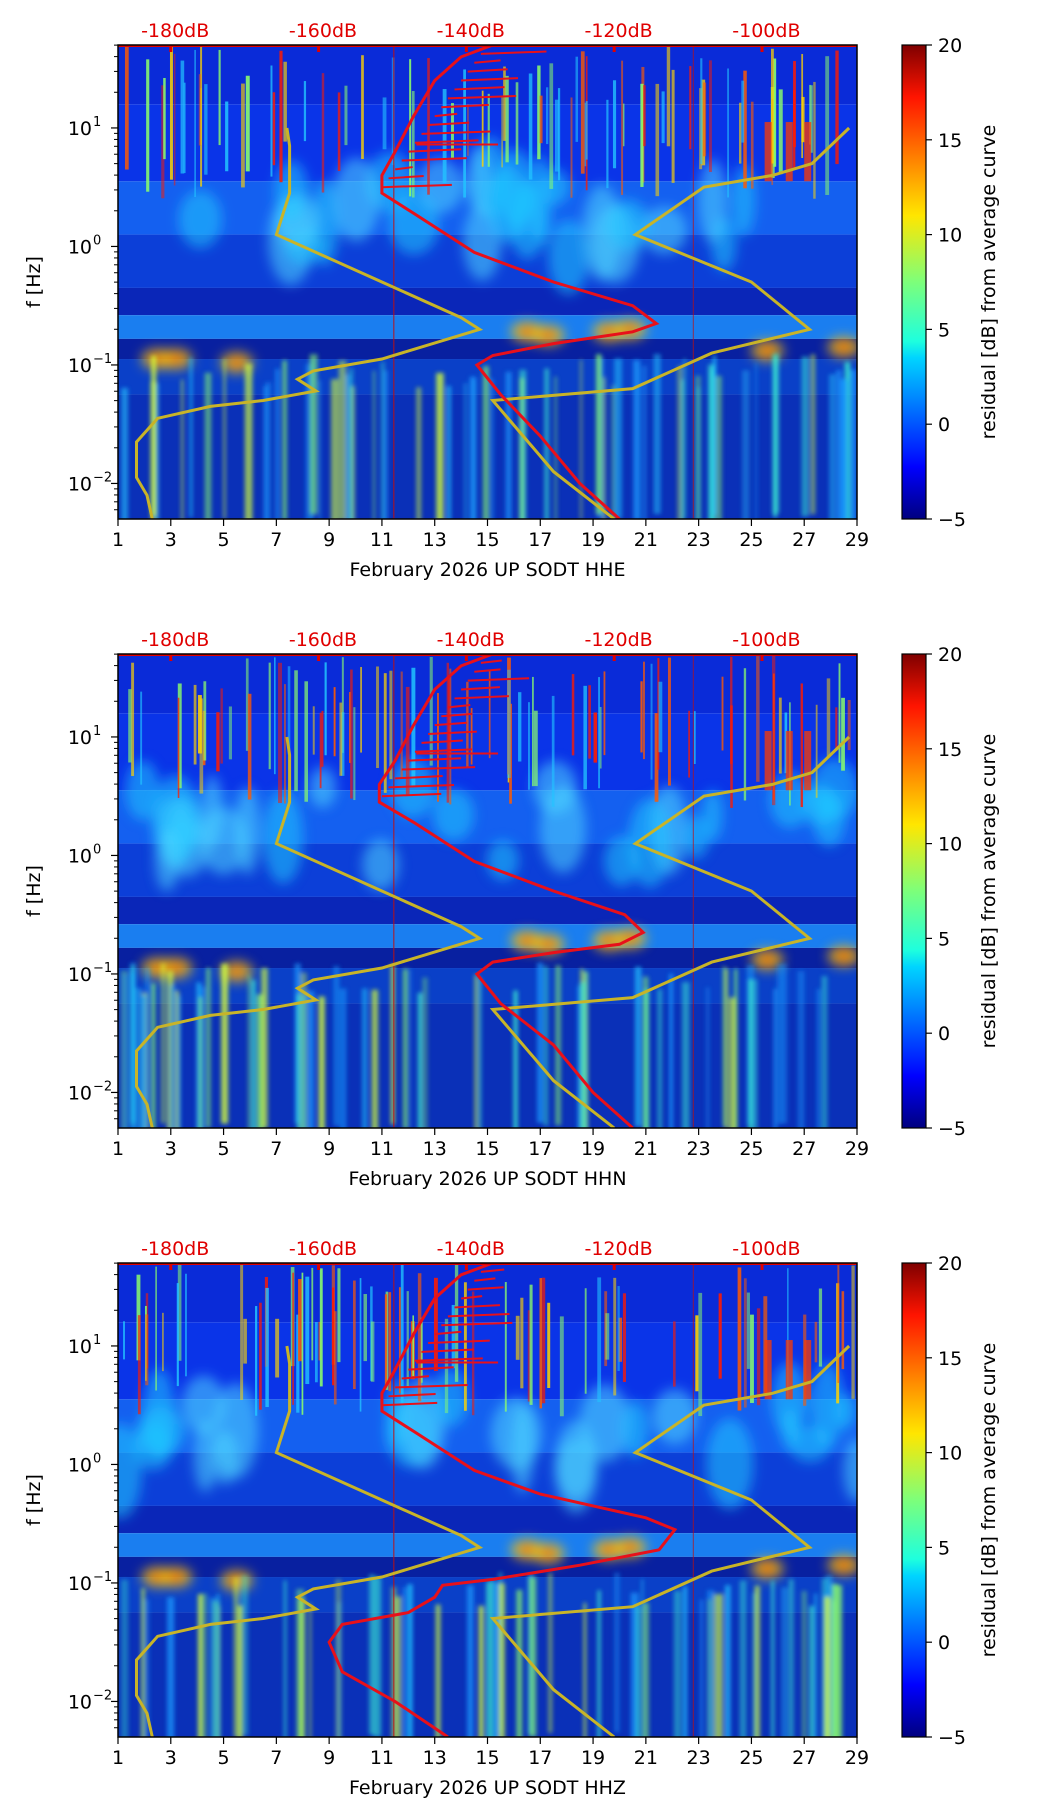 The height and width of the screenshot is (1806, 1052). Describe the element at coordinates (593, 1149) in the screenshot. I see `x-tick-label: 19` at that location.